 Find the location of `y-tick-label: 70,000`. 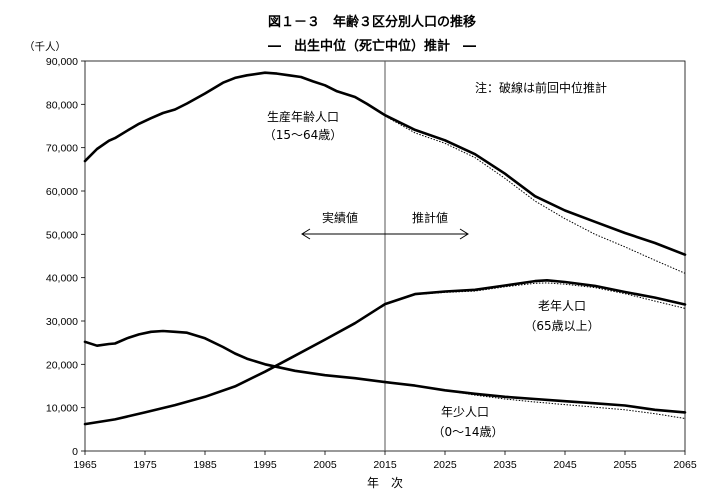

y-tick-label: 70,000 is located at coordinates (62, 149).